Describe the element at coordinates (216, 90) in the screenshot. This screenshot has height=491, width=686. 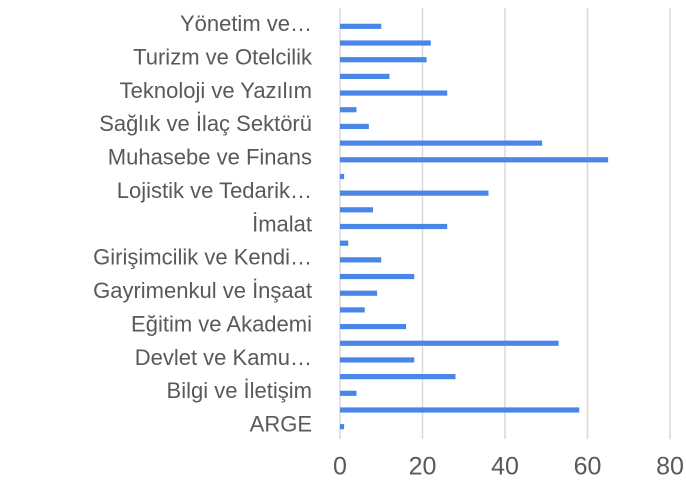
I see `y-tick-label: Teknoloji ve Yazılım` at that location.